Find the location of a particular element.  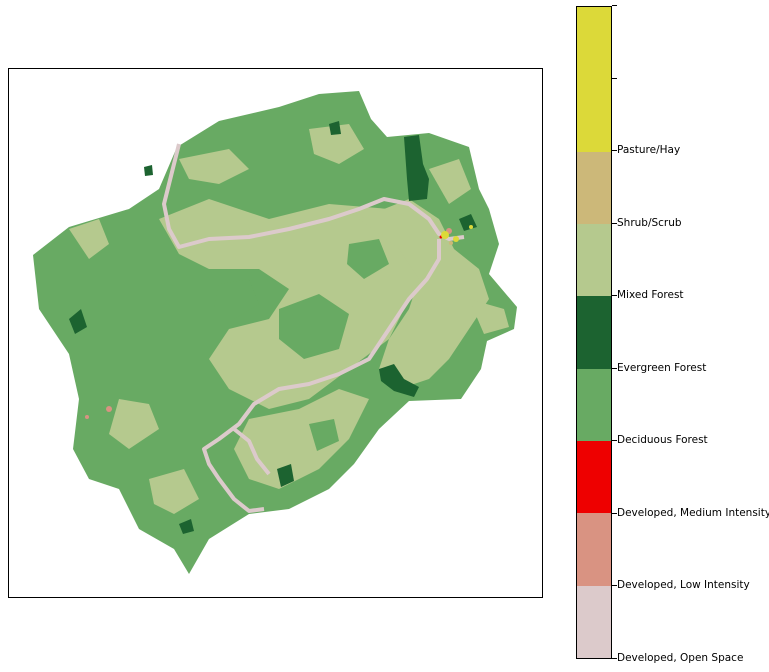

legend-label: Pasture/Hay is located at coordinates (649, 150).